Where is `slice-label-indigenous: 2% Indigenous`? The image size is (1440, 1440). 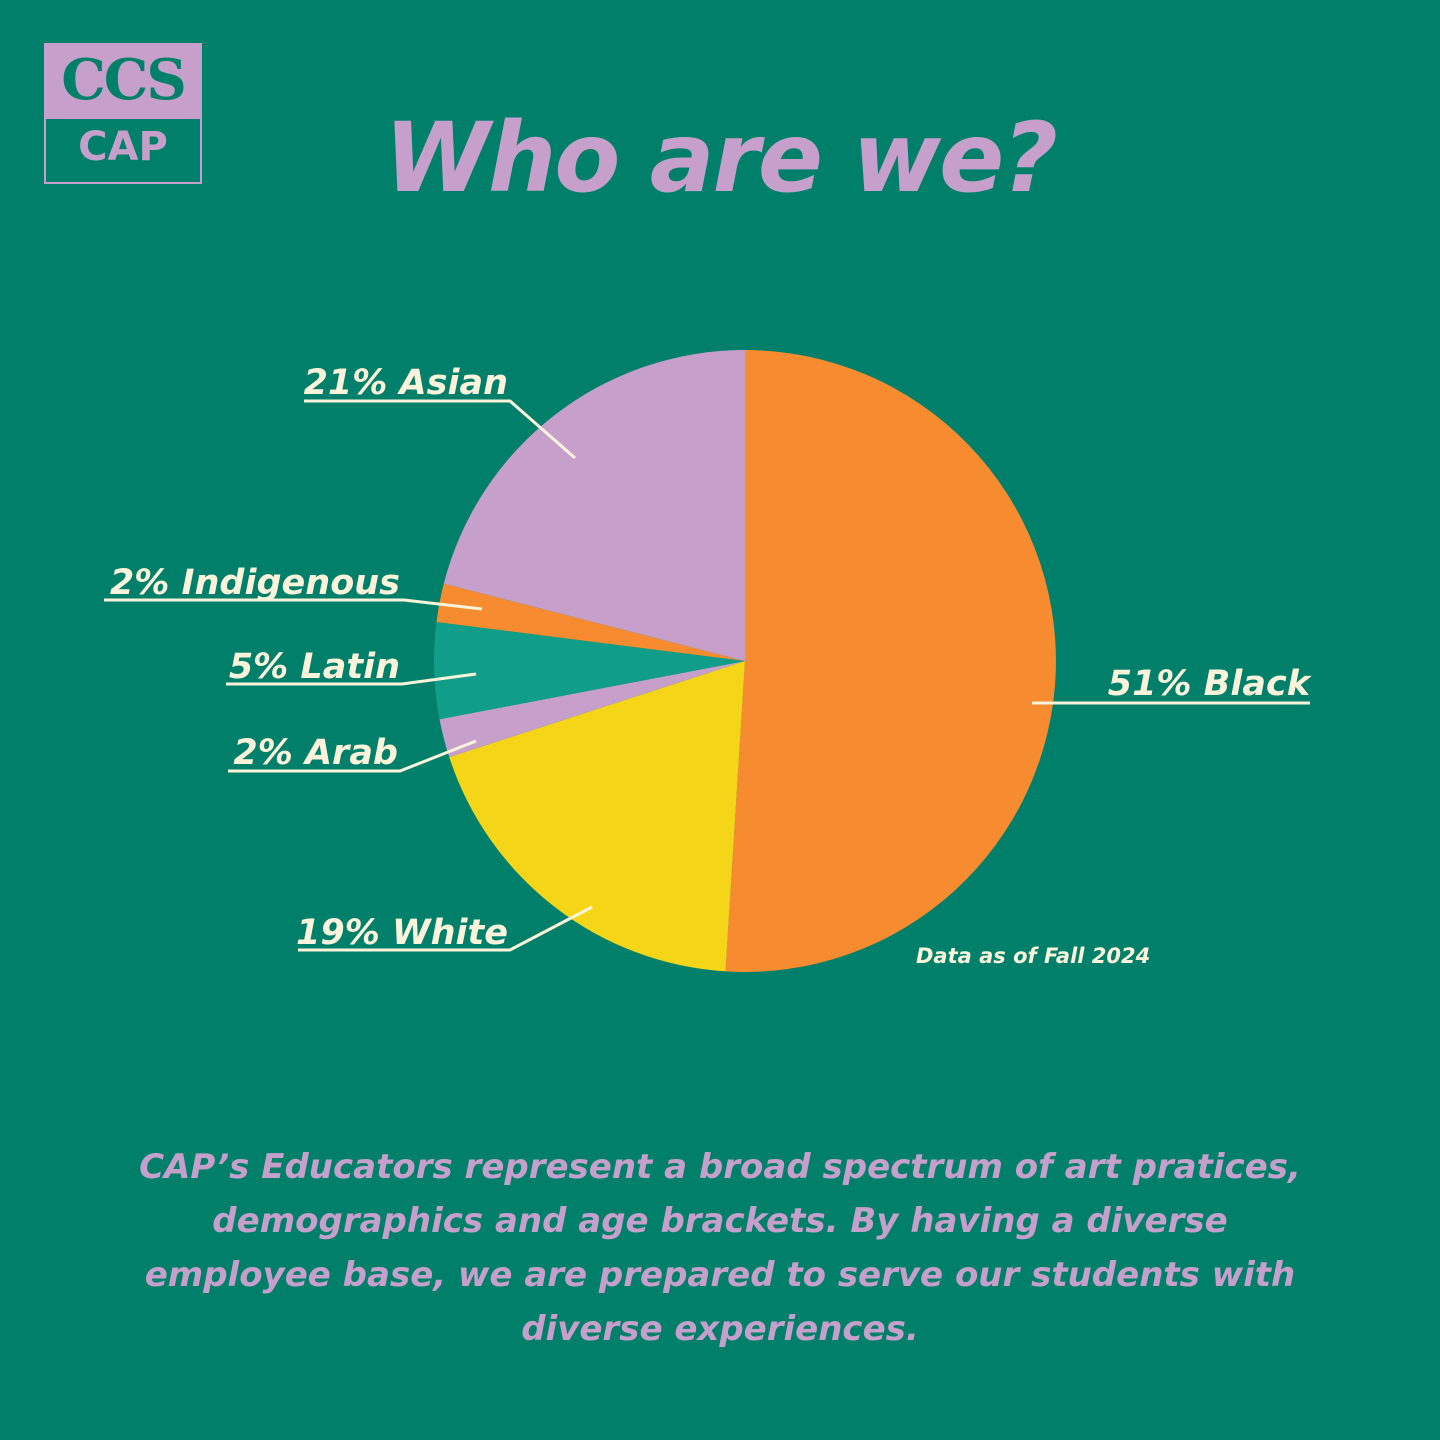 slice-label-indigenous: 2% Indigenous is located at coordinates (255, 583).